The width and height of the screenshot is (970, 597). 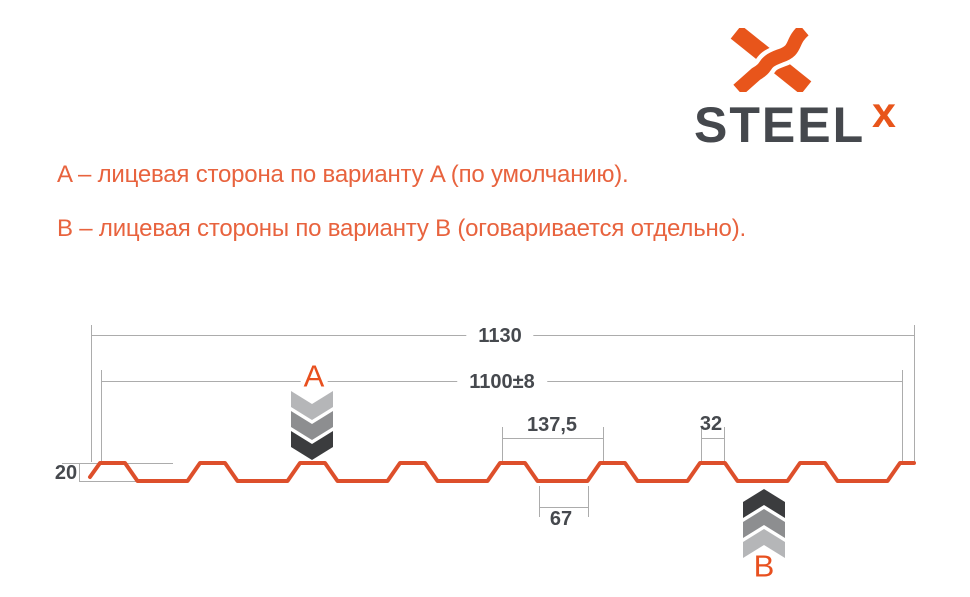 What do you see at coordinates (780, 125) in the screenshot?
I see `brand-wordmark: STEEL` at bounding box center [780, 125].